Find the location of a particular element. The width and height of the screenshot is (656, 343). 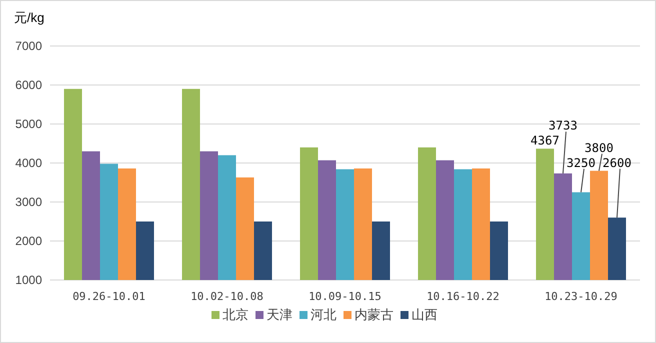

x-tick-label: 10.02-10.08 is located at coordinates (227, 296).